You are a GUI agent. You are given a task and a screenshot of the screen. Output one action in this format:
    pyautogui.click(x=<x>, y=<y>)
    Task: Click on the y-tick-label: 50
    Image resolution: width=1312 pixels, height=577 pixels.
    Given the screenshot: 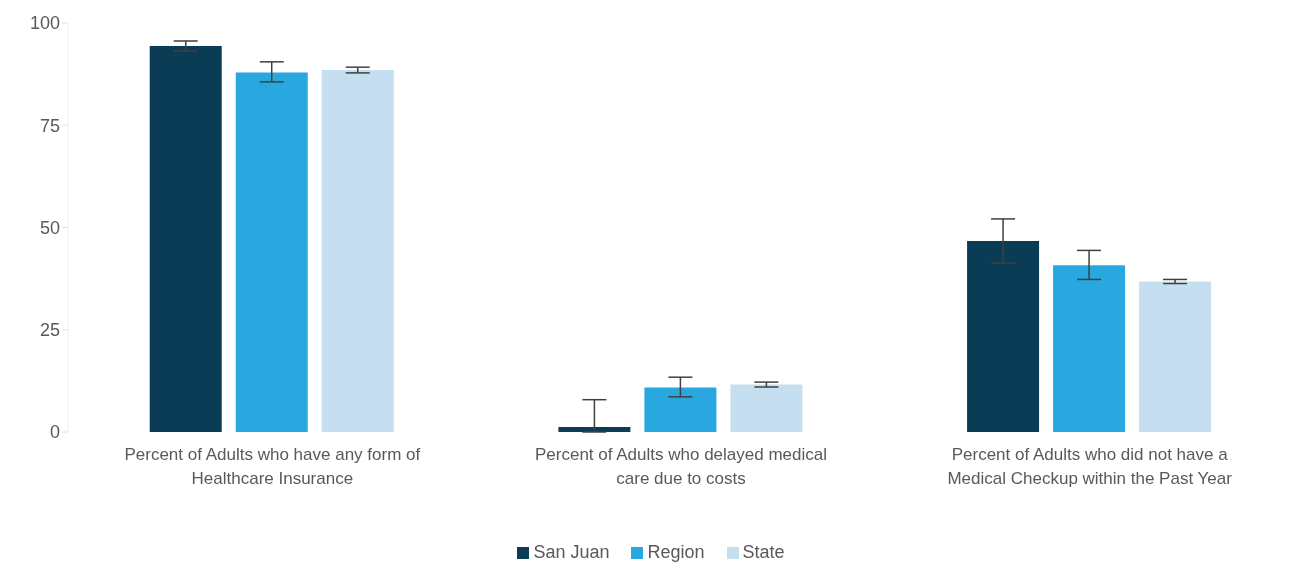 What is the action you would take?
    pyautogui.click(x=49, y=227)
    